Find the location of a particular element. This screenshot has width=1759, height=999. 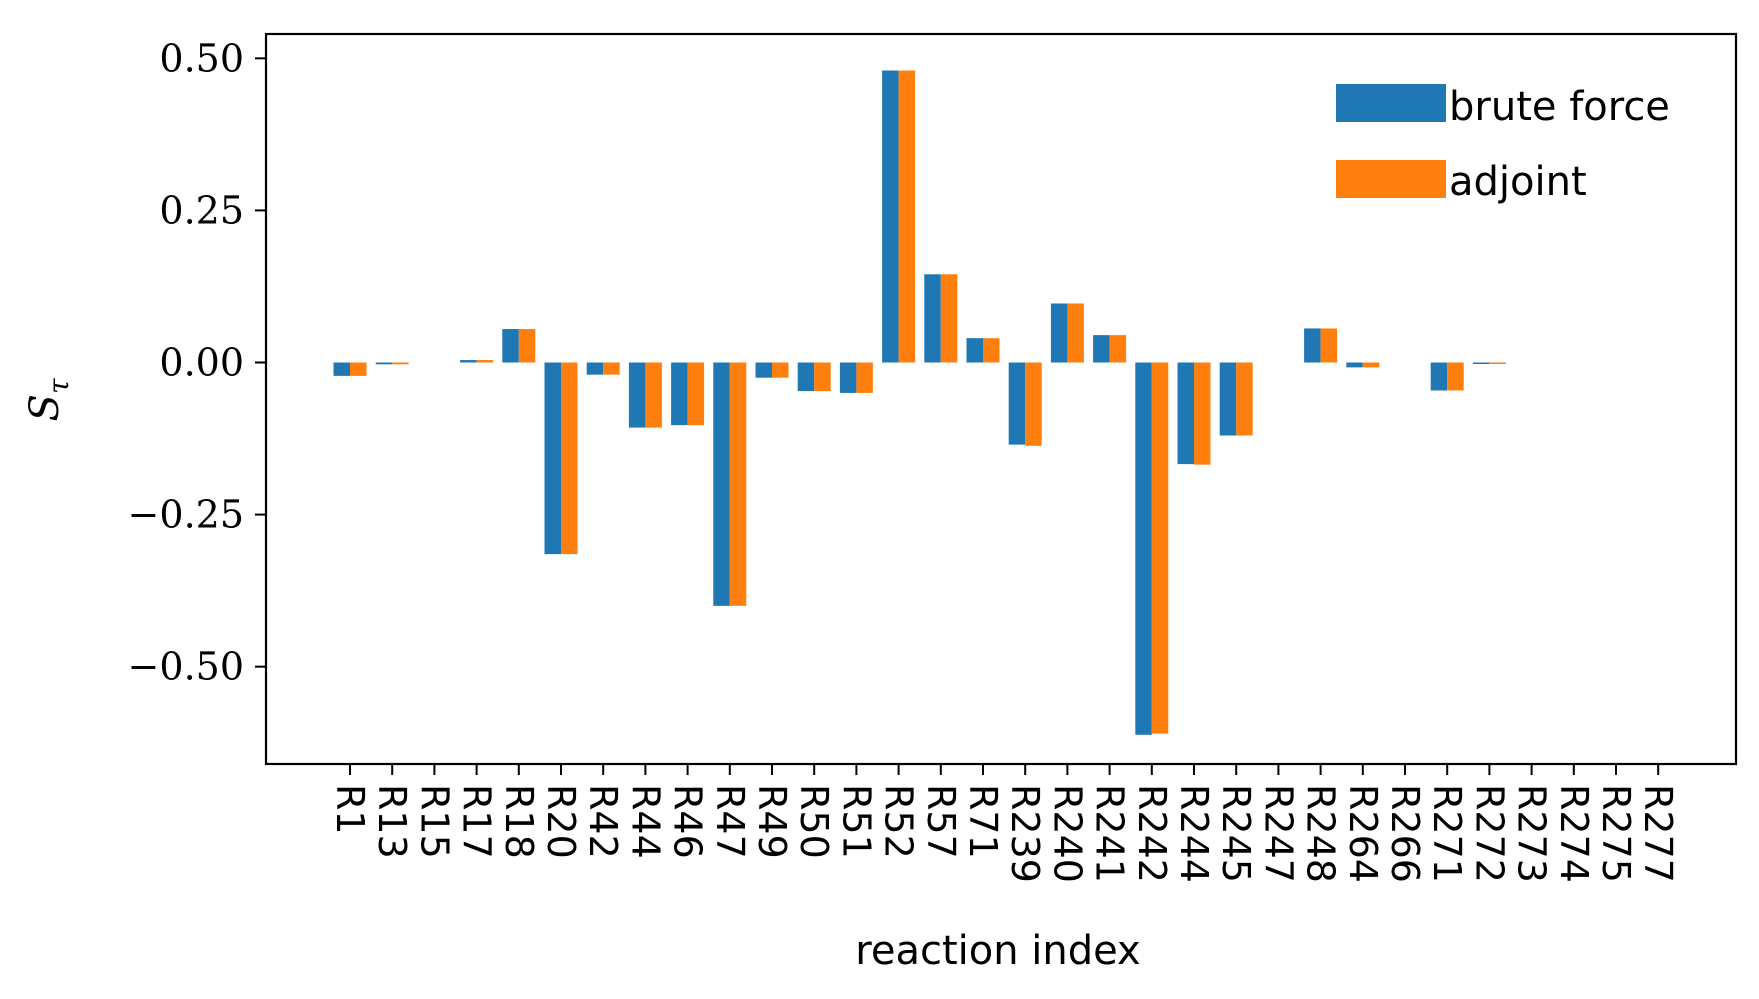

bar-brute-force-R248 is located at coordinates (1312, 345).